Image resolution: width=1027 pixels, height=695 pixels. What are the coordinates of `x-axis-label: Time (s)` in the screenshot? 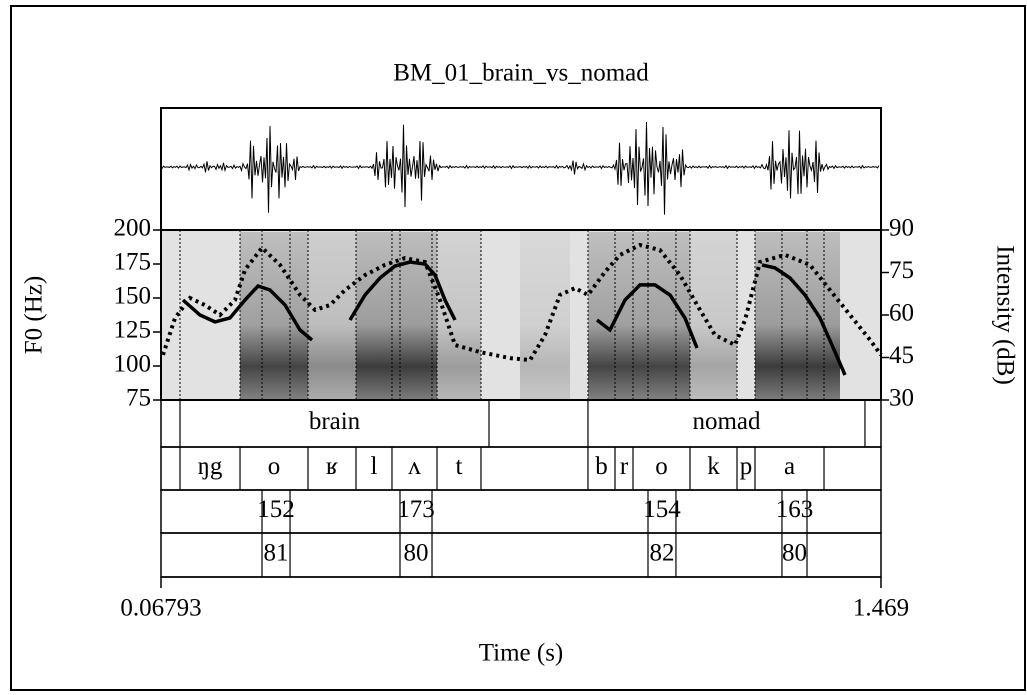 It's located at (521, 653).